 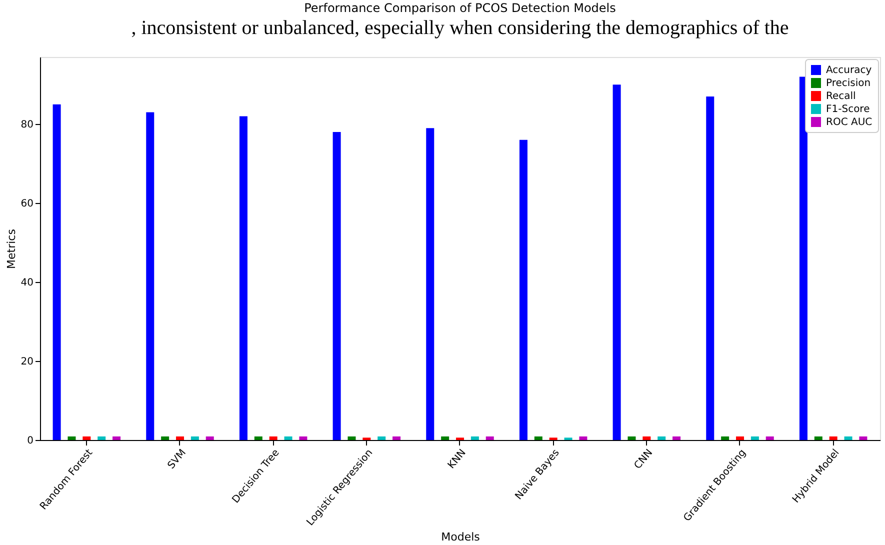 I want to click on text: , inconsistent or unbalanced, especially when considering the demographics of the, so click(x=460, y=28).